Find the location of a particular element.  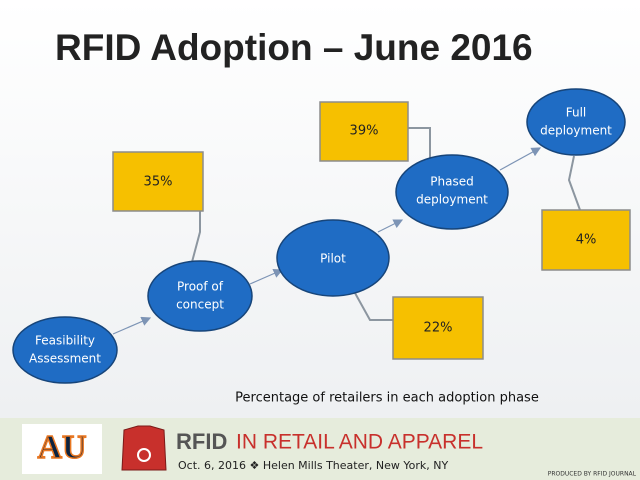

node: Feasibility Assessment is located at coordinates (65, 350).